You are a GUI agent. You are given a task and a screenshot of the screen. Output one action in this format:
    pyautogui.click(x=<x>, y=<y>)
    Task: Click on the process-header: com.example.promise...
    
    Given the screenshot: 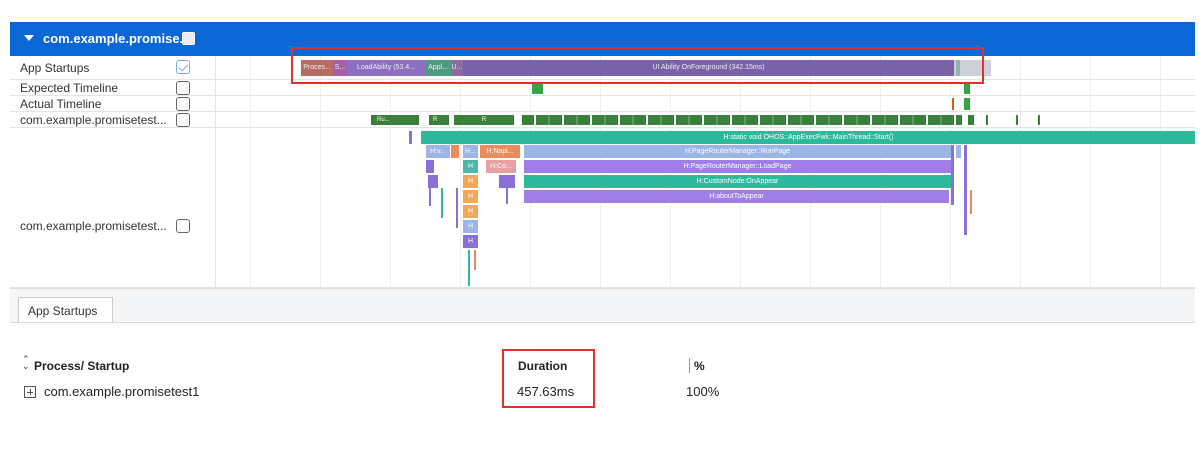 What is the action you would take?
    pyautogui.click(x=602, y=39)
    